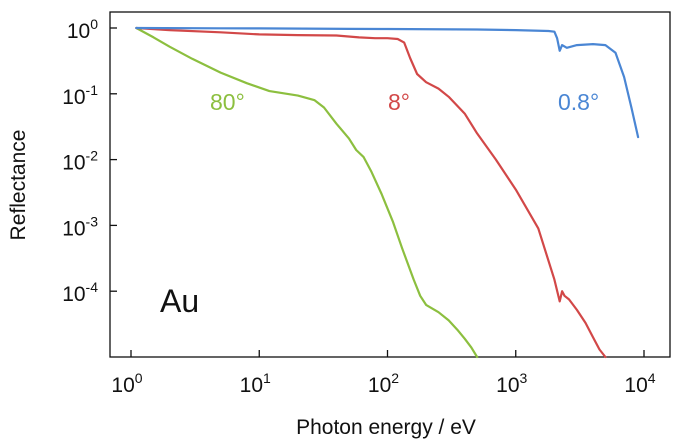 The width and height of the screenshot is (675, 444). I want to click on x-tick-exponent: 2, so click(395, 378).